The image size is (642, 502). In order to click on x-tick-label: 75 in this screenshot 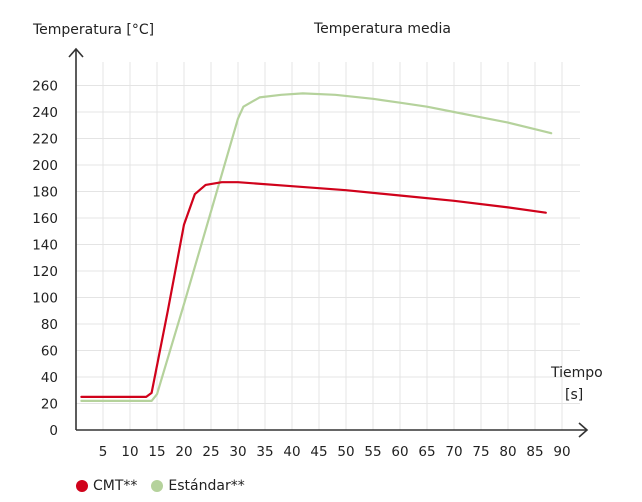, I will do `click(480, 452)`.